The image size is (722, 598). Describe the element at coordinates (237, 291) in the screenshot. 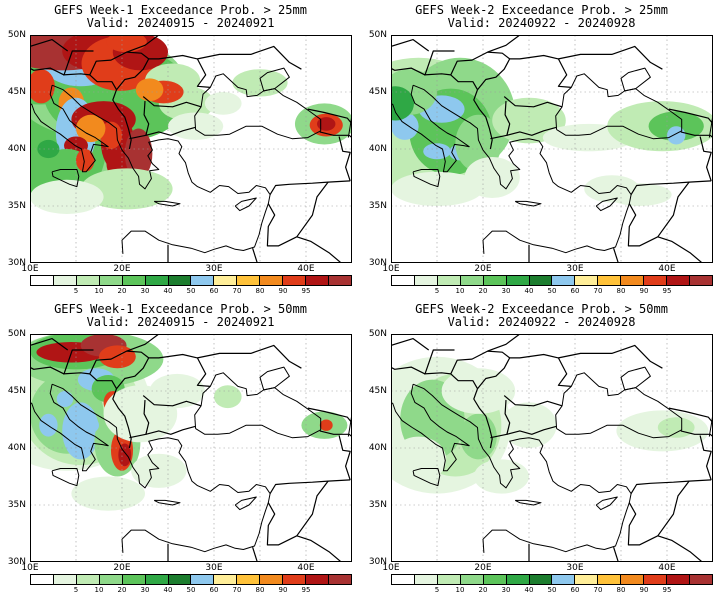

I see `colorbar-label: 70` at that location.